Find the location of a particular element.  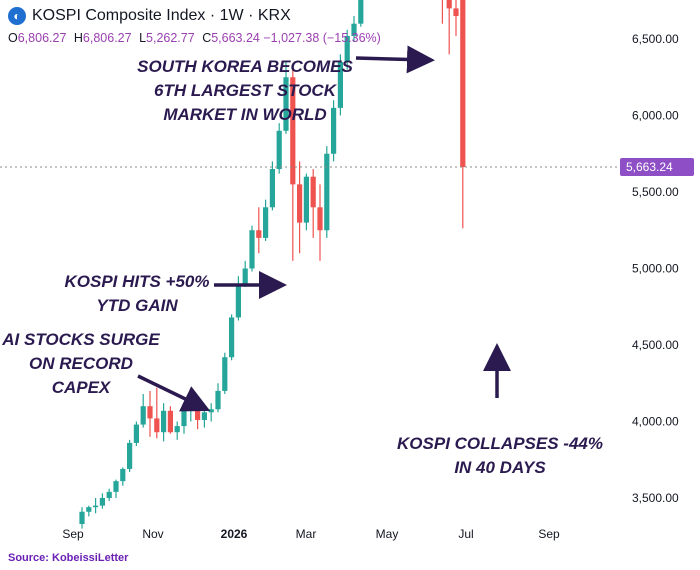

annotation-text: SOUTH KOREA BECOMES is located at coordinates (245, 66).